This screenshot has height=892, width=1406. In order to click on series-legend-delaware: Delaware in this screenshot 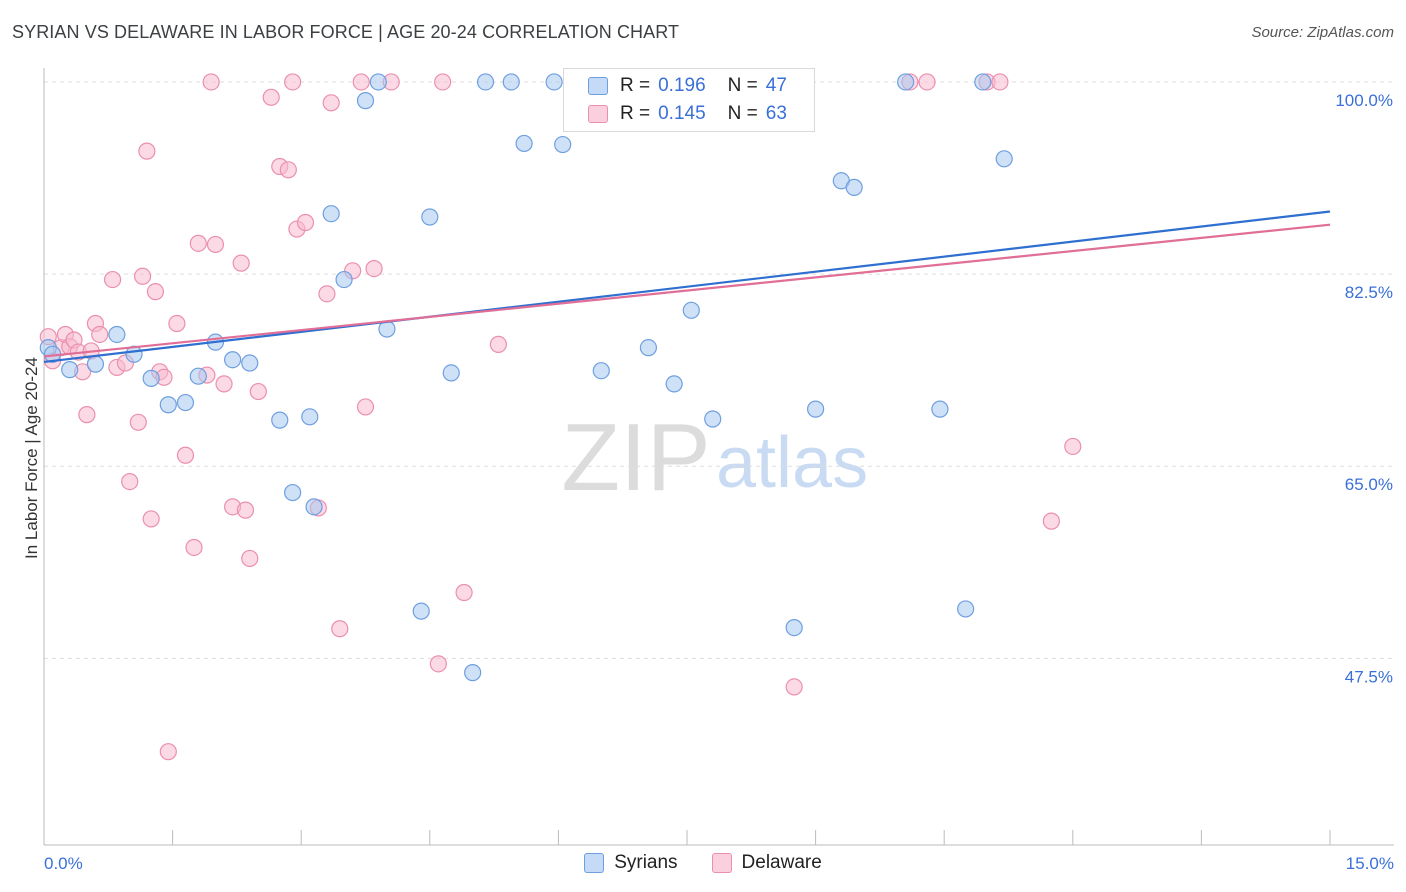, I will do `click(766, 863)`.